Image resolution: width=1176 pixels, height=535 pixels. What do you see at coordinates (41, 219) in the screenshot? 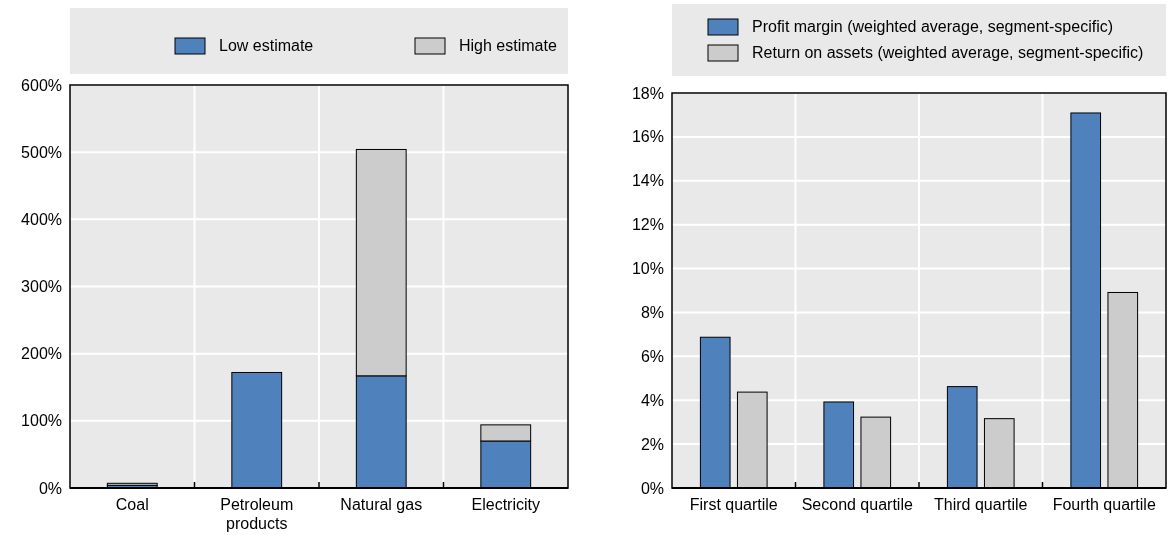
I see `y-tick-label: 400%` at bounding box center [41, 219].